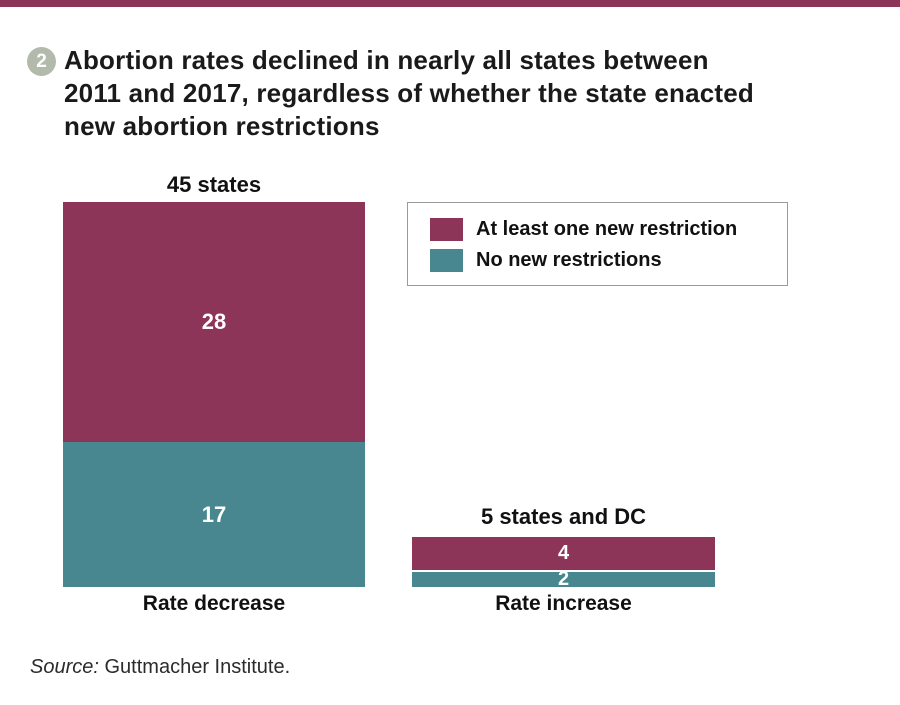  I want to click on category-label-rate-decrease: Rate decrease, so click(214, 603).